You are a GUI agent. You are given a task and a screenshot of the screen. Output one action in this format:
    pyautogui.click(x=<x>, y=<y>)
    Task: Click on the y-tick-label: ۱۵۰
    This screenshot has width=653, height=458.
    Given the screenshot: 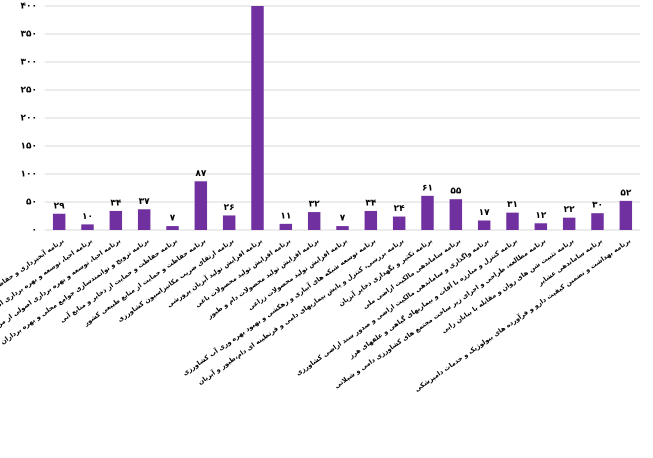 What is the action you would take?
    pyautogui.click(x=29, y=147)
    